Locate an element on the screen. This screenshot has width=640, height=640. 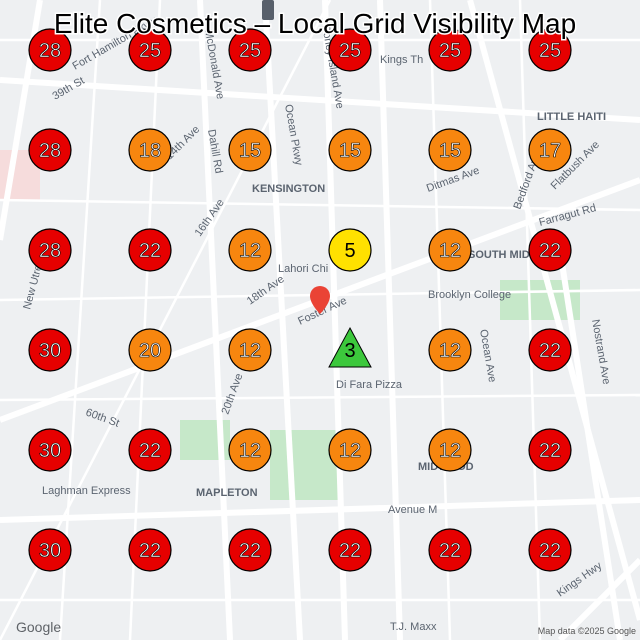
rank-label: 17 is located at coordinates (550, 151).